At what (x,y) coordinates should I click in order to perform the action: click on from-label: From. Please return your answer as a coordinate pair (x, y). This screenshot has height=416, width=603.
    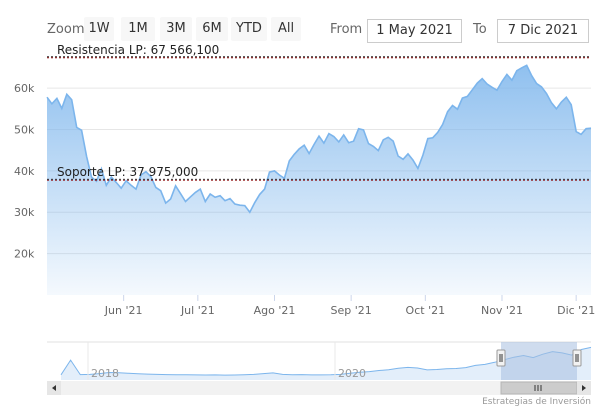
    Looking at the image, I should click on (346, 29).